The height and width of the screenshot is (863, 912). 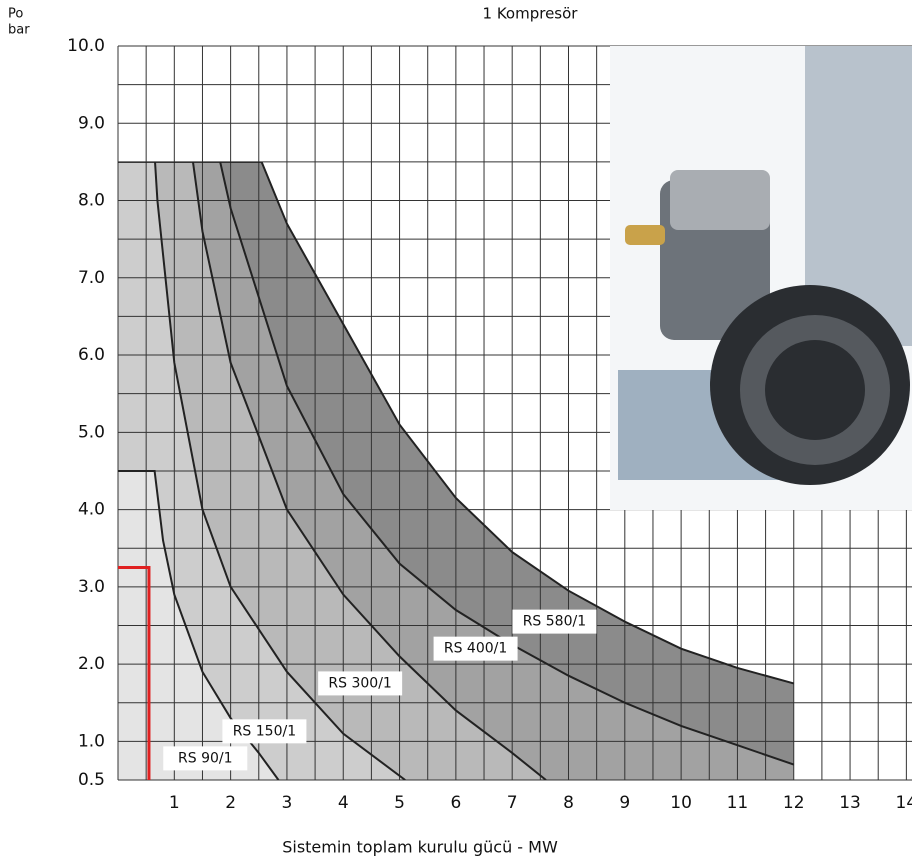 I want to click on x-tick-label: 11, so click(x=738, y=803).